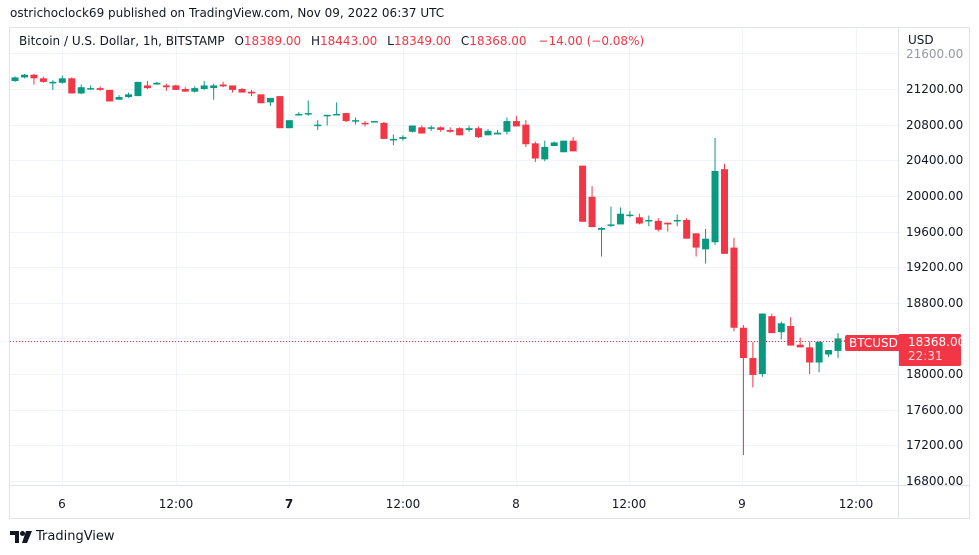 The image size is (979, 555). I want to click on price-tick-label: 16800.00, so click(935, 481).